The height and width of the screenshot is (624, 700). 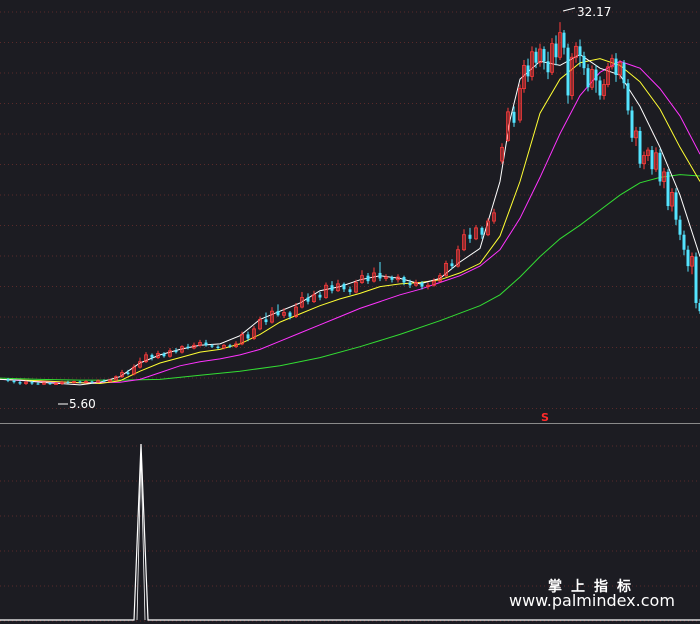 I want to click on indicator-spike-inner, so click(x=141, y=536).